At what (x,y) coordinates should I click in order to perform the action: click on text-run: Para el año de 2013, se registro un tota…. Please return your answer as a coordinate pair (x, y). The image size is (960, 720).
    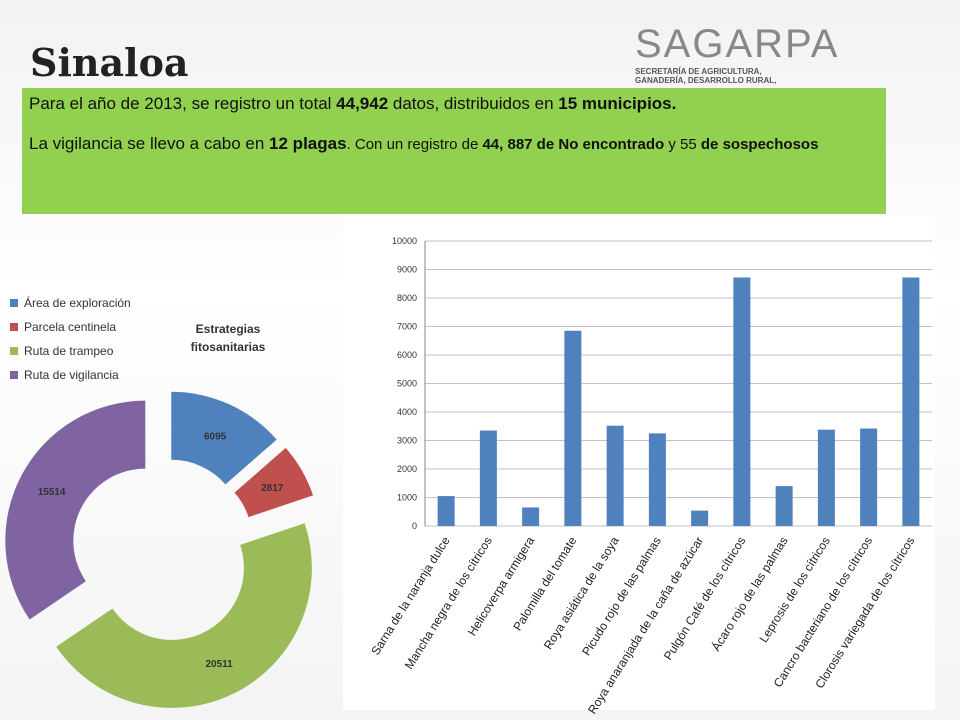
    Looking at the image, I should click on (183, 103).